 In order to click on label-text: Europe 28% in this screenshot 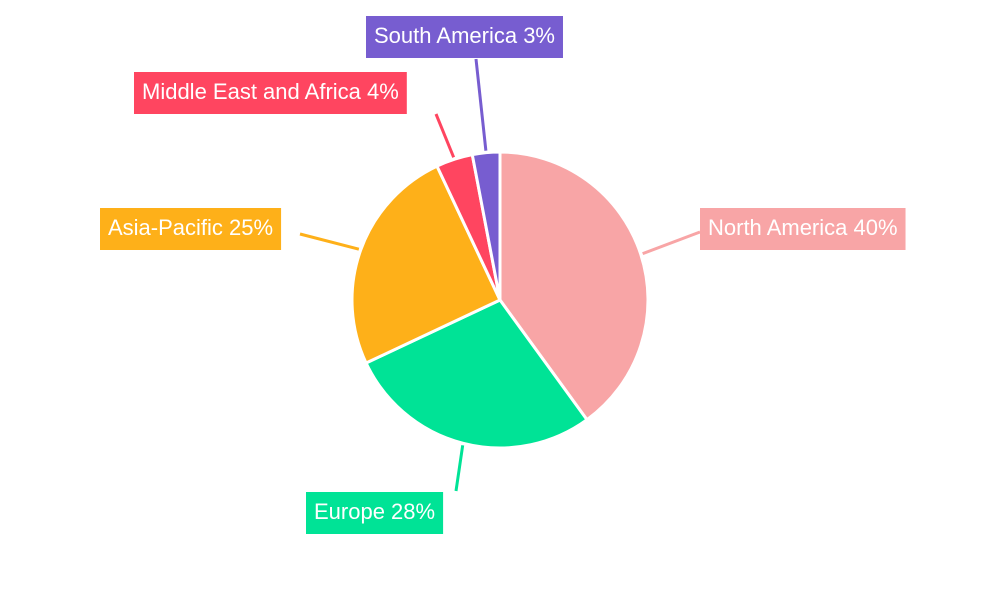, I will do `click(374, 511)`.